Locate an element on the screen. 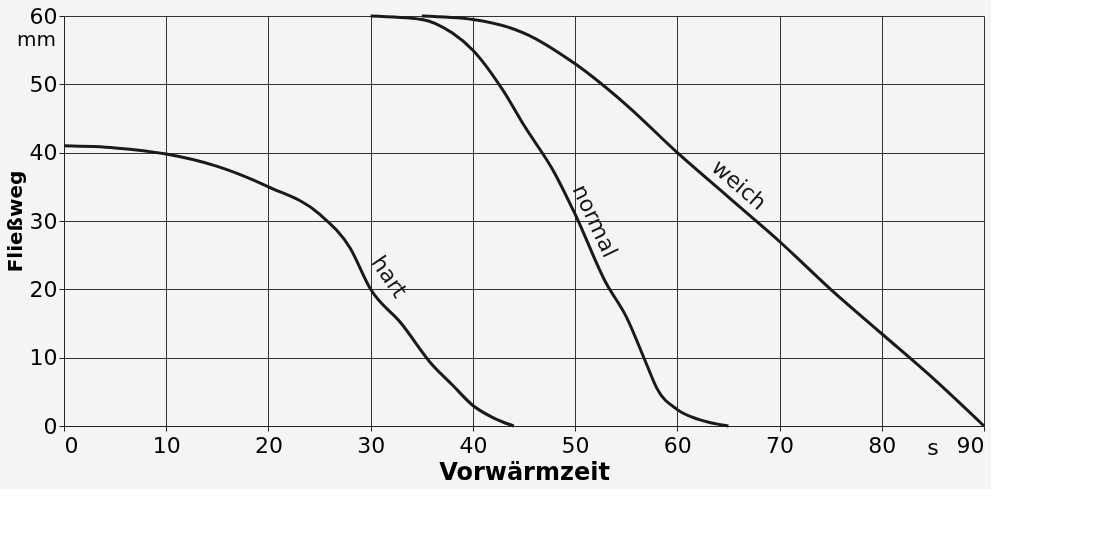 The height and width of the screenshot is (558, 1111). x-tick-label: 80 is located at coordinates (882, 445).